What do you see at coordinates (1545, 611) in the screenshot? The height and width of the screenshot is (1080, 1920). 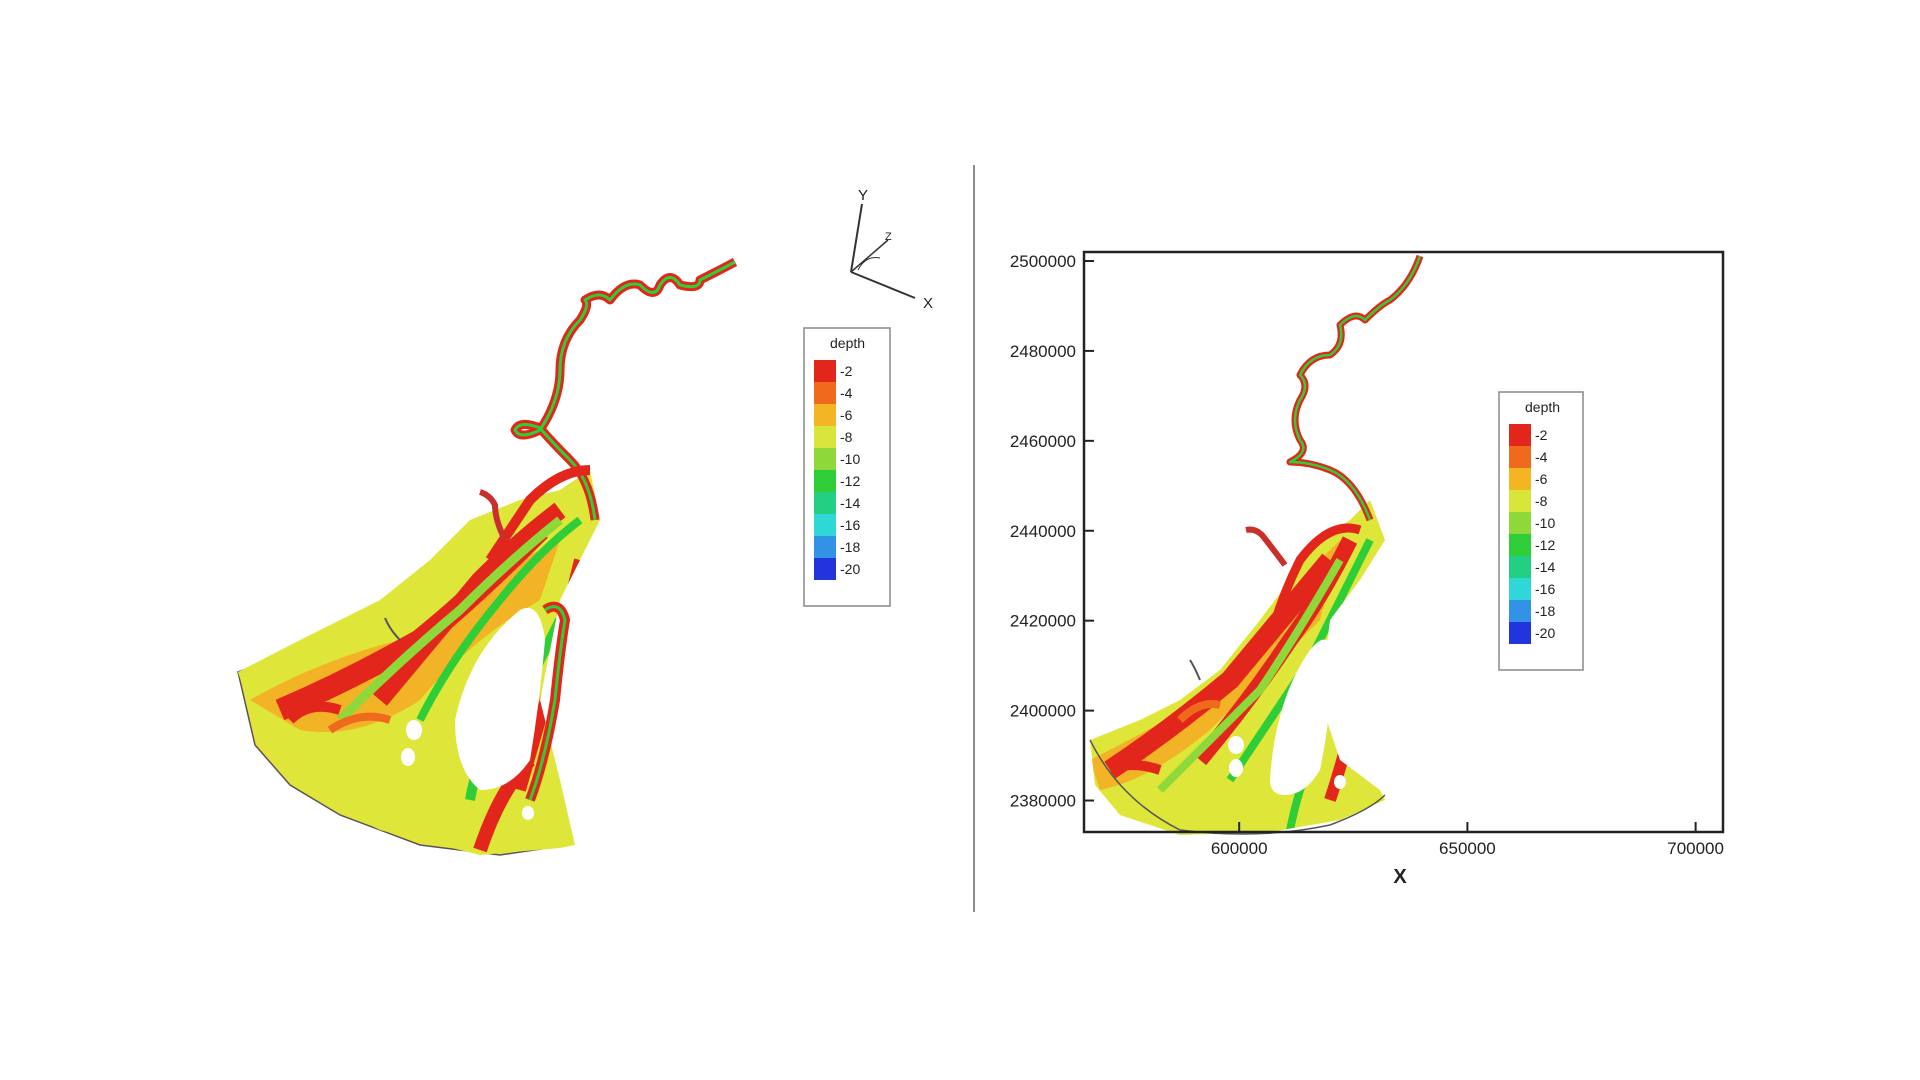 I see `right-legend-label-9: -18` at bounding box center [1545, 611].